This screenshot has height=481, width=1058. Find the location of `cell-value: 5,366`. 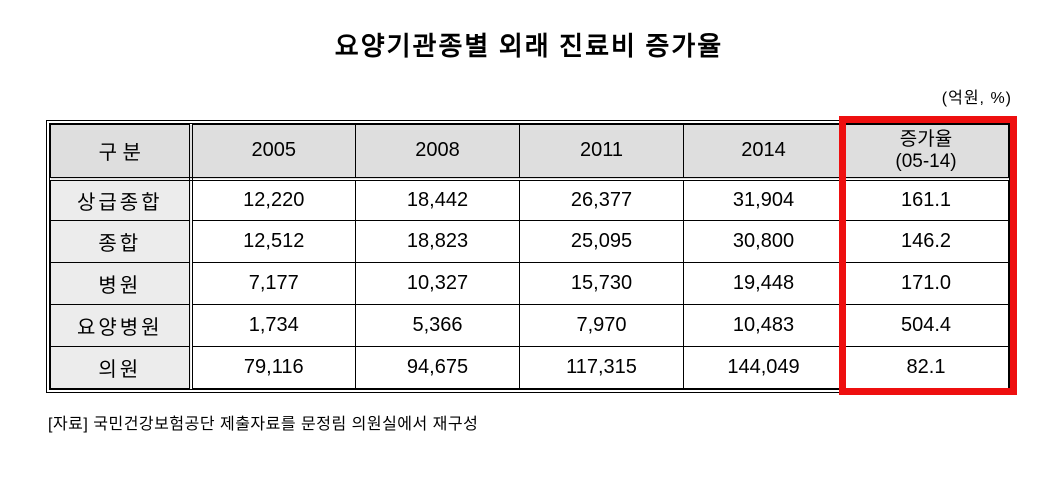

cell-value: 5,366 is located at coordinates (437, 325).